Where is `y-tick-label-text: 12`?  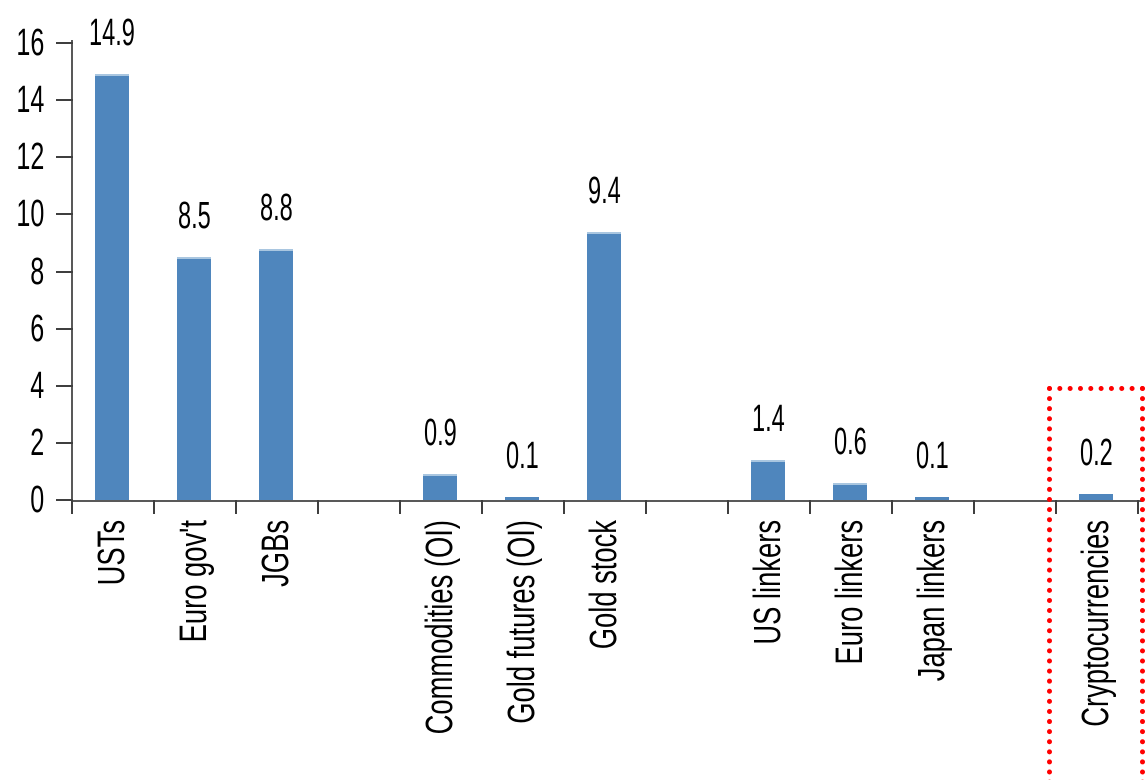
y-tick-label-text: 12 is located at coordinates (30, 157).